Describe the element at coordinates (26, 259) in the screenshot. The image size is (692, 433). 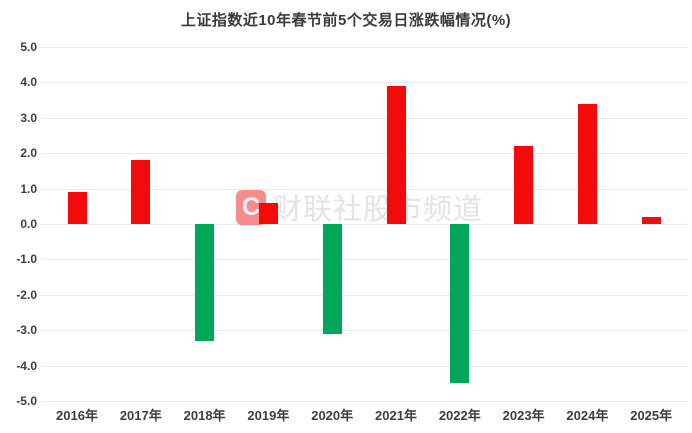
I see `y-tick--1.0: -1.0` at that location.